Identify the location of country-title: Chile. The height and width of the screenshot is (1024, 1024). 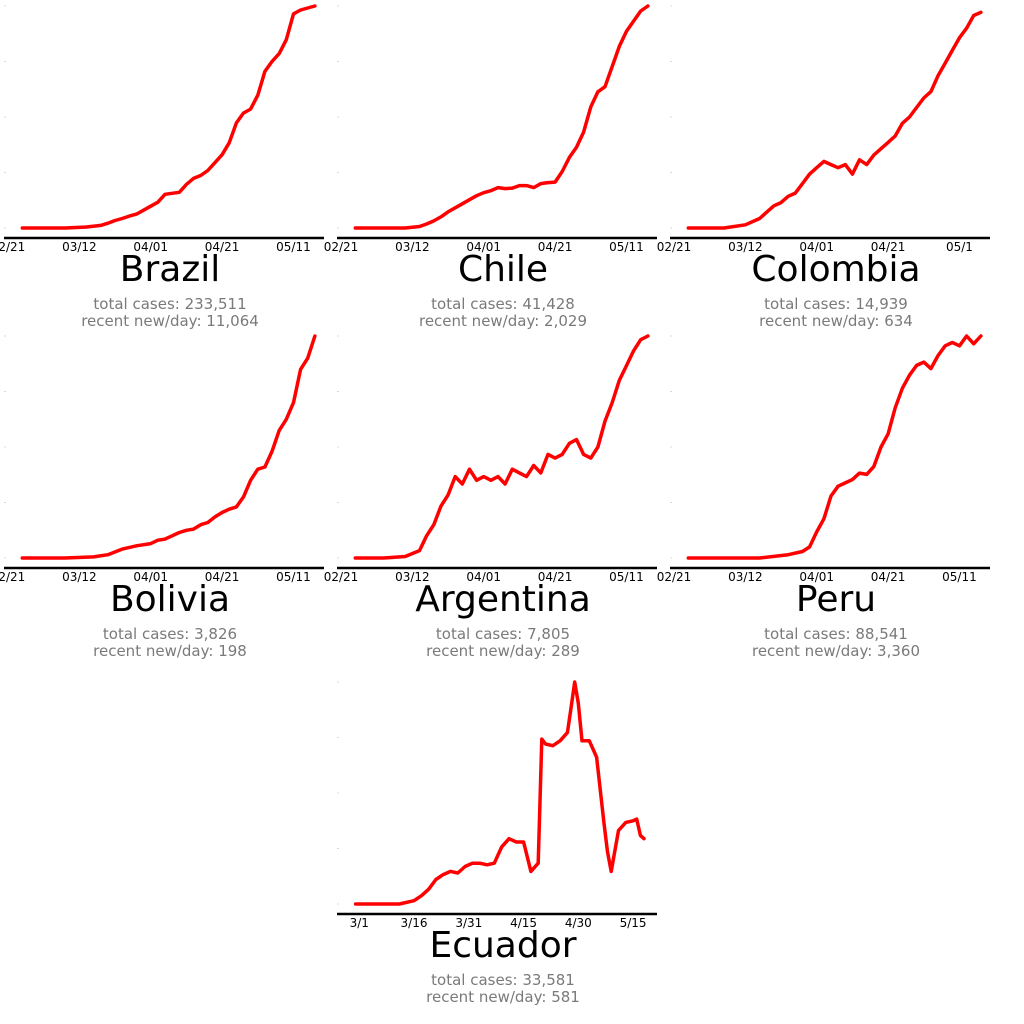
(503, 269).